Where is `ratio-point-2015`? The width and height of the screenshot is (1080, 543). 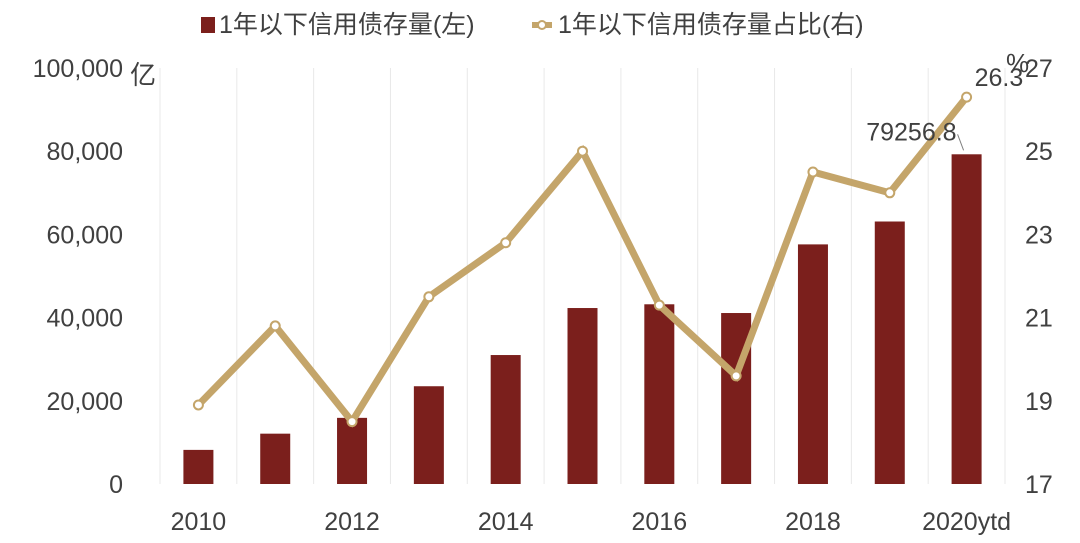 ratio-point-2015 is located at coordinates (582, 151).